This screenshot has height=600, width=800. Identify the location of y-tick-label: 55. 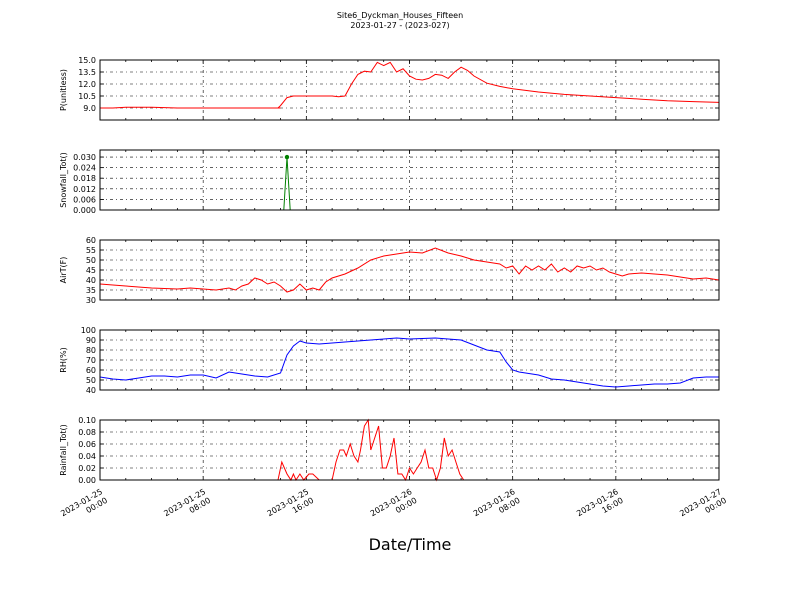
(91, 250).